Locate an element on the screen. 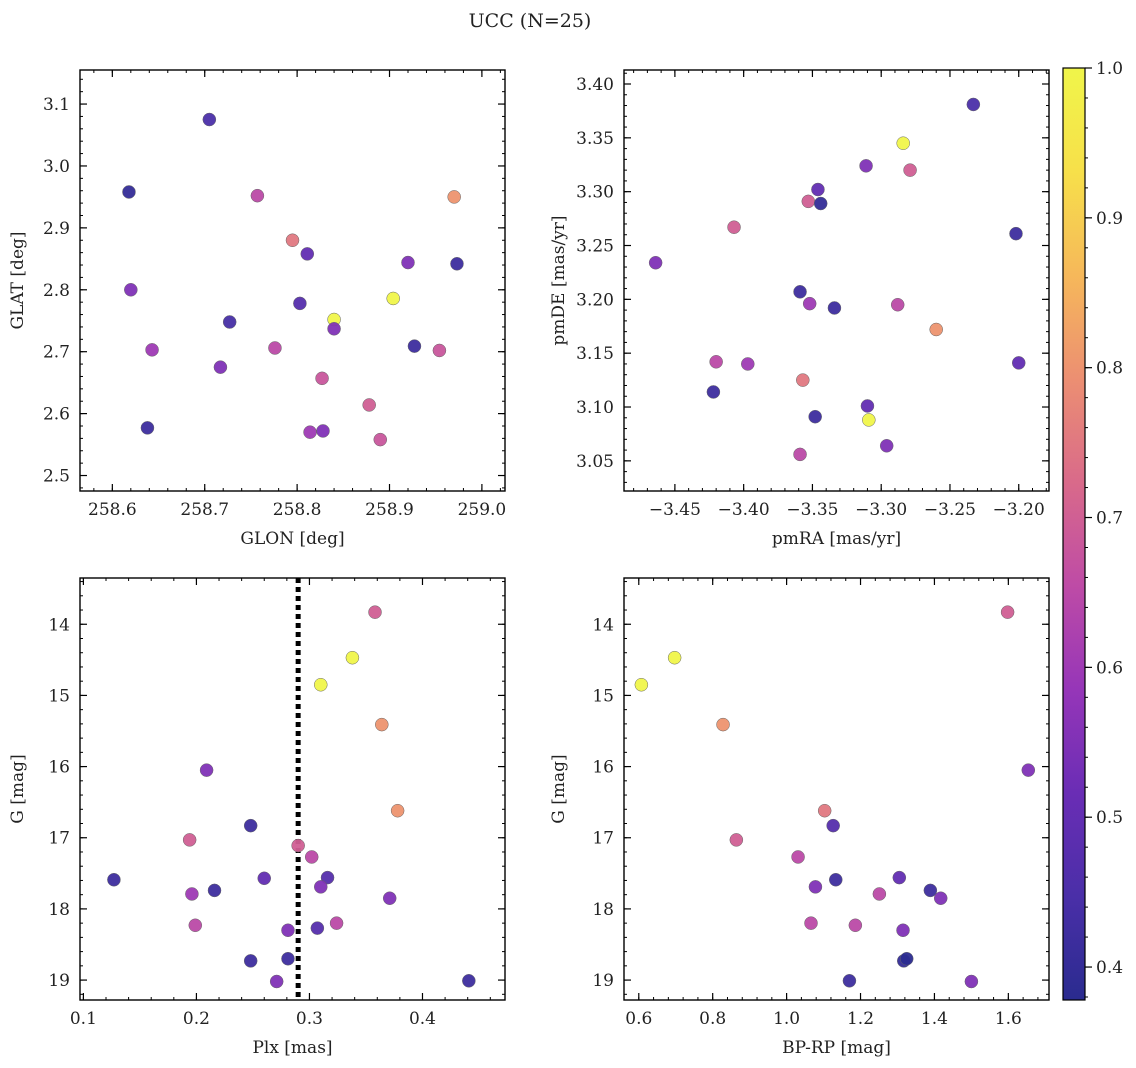 The image size is (1136, 1068). x-tick-label: 258.7 is located at coordinates (204, 510).